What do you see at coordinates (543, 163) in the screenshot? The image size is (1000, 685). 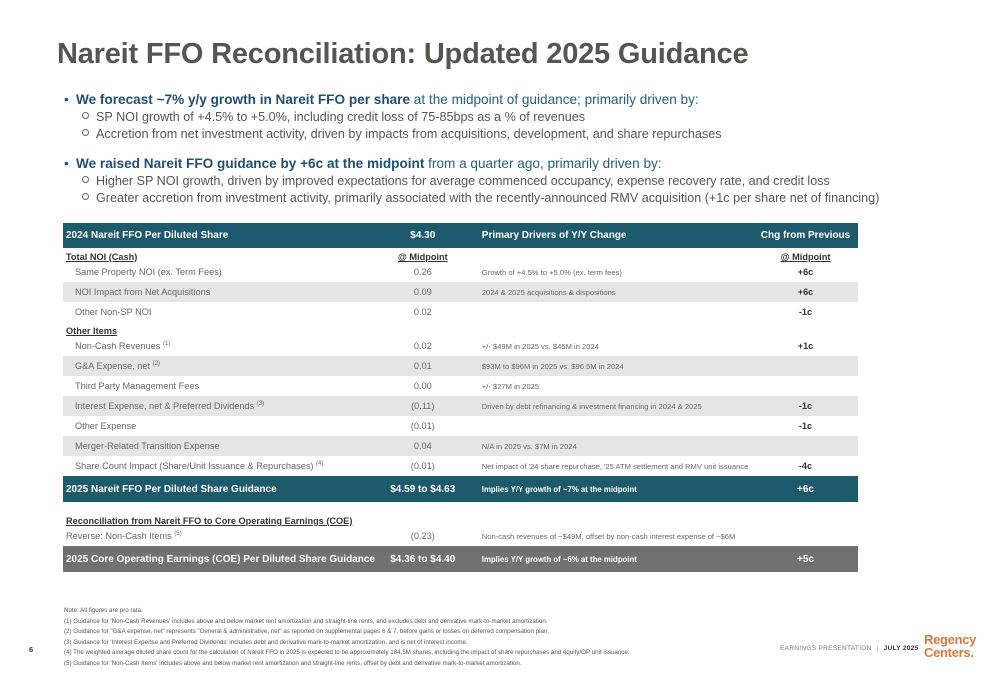 I see `bullet-raised-rest: from a quarter ago, primarily driven by:` at bounding box center [543, 163].